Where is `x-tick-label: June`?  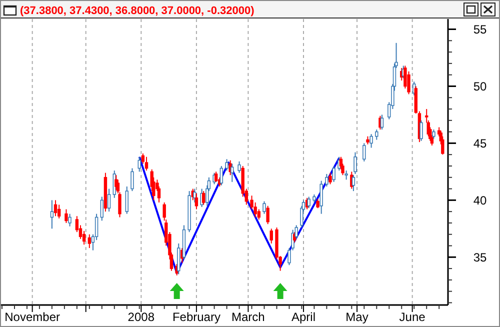
x-tick-label: June is located at coordinates (412, 317).